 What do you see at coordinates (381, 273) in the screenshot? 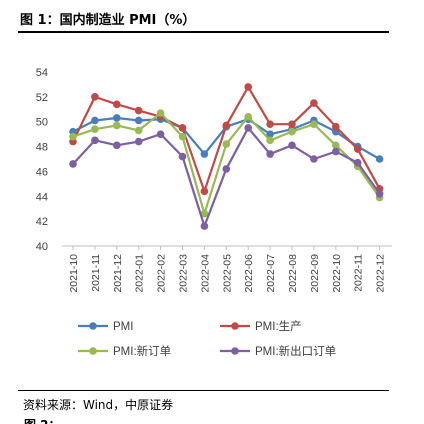
I see `x-tick-label: 2022-12` at bounding box center [381, 273].